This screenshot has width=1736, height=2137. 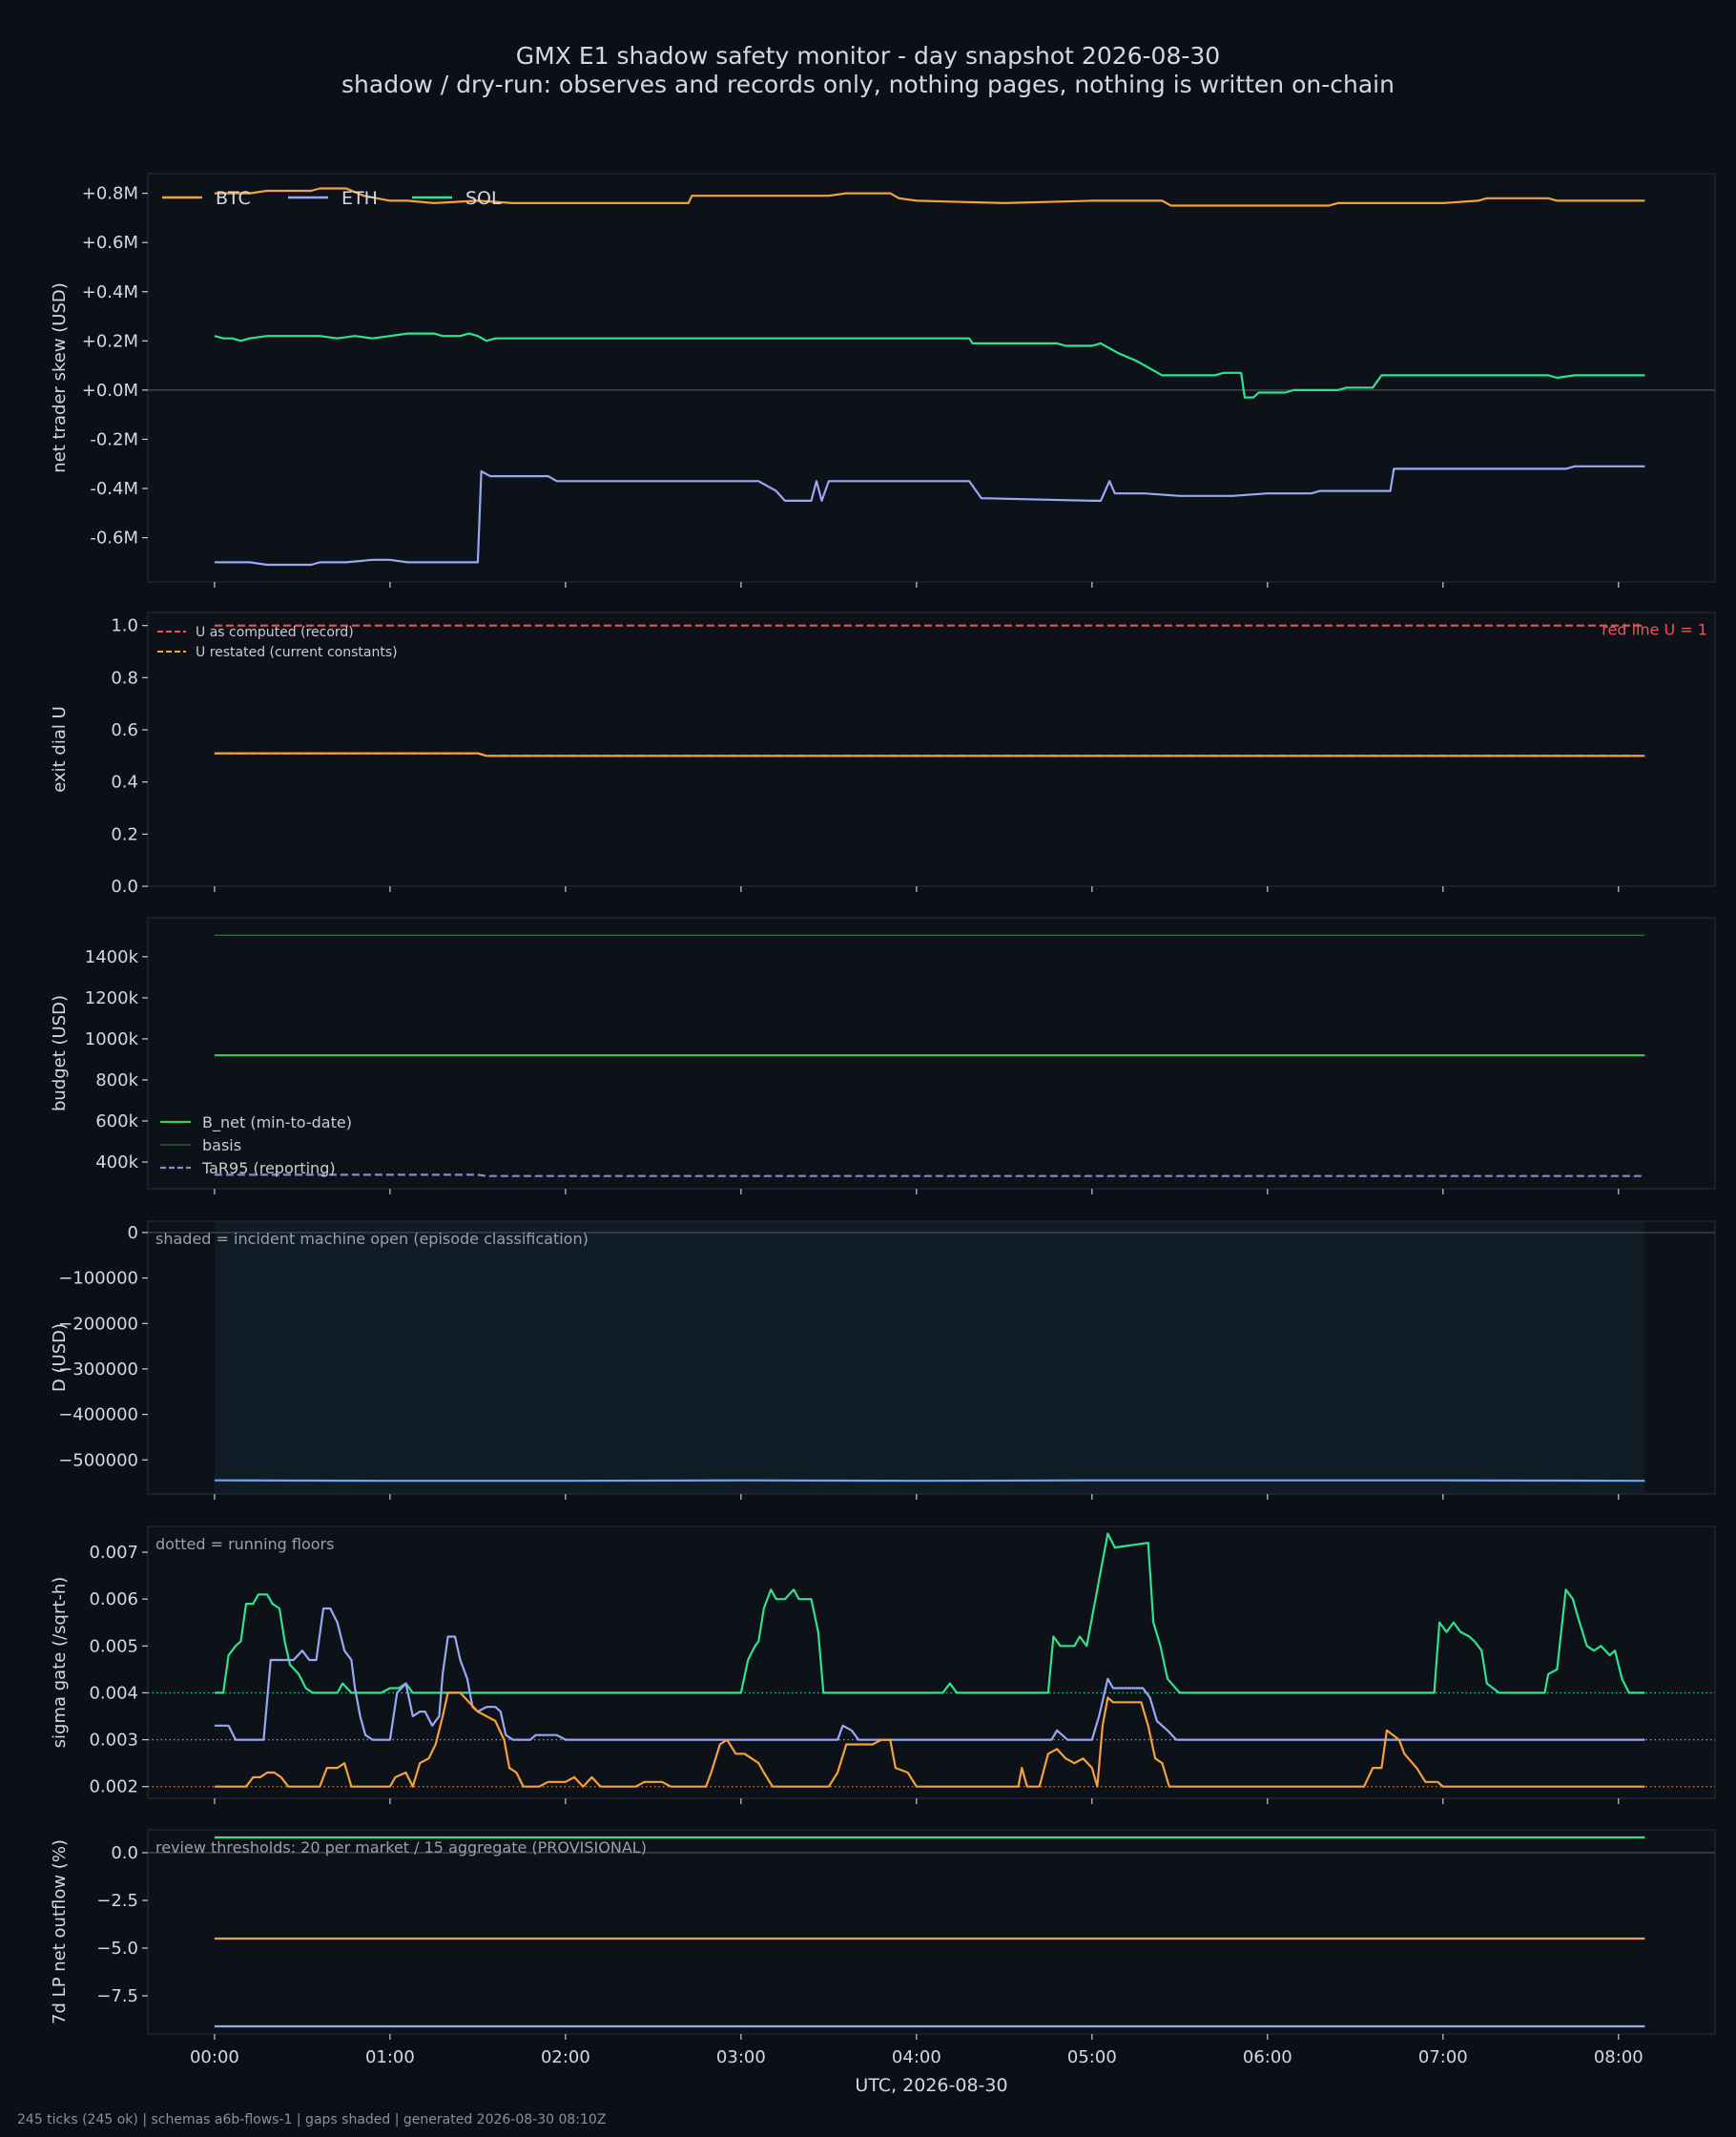 What do you see at coordinates (110, 341) in the screenshot?
I see `y-tick-label: +0.2M` at bounding box center [110, 341].